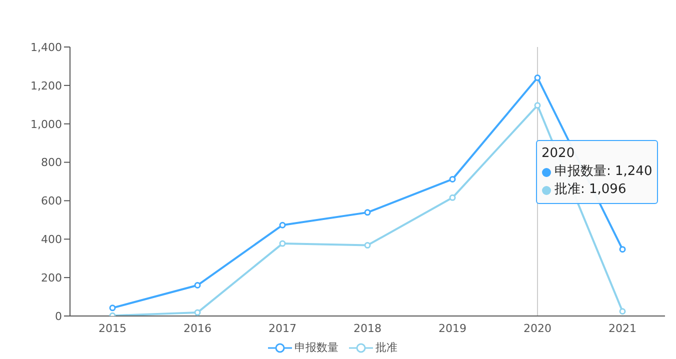  What do you see at coordinates (198, 328) in the screenshot?
I see `x-tick-label: 2016` at bounding box center [198, 328].